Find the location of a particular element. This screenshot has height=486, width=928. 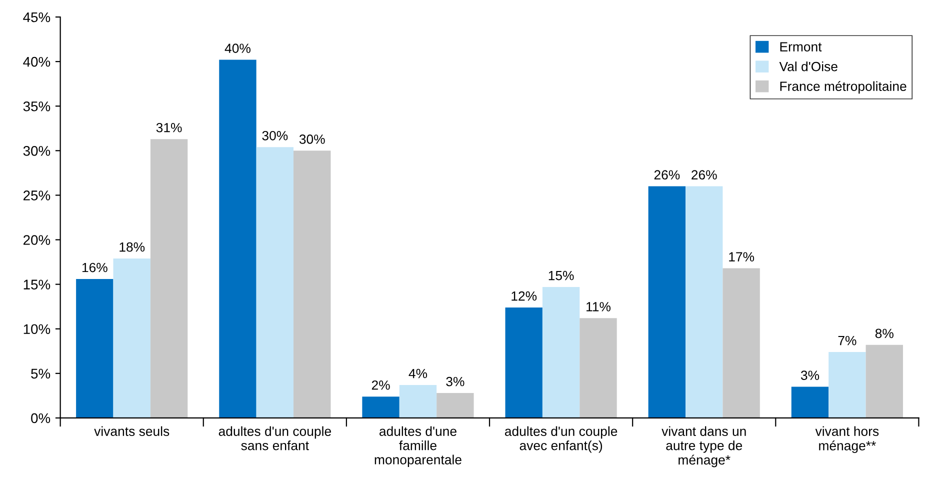

data-label: 4% is located at coordinates (418, 373).